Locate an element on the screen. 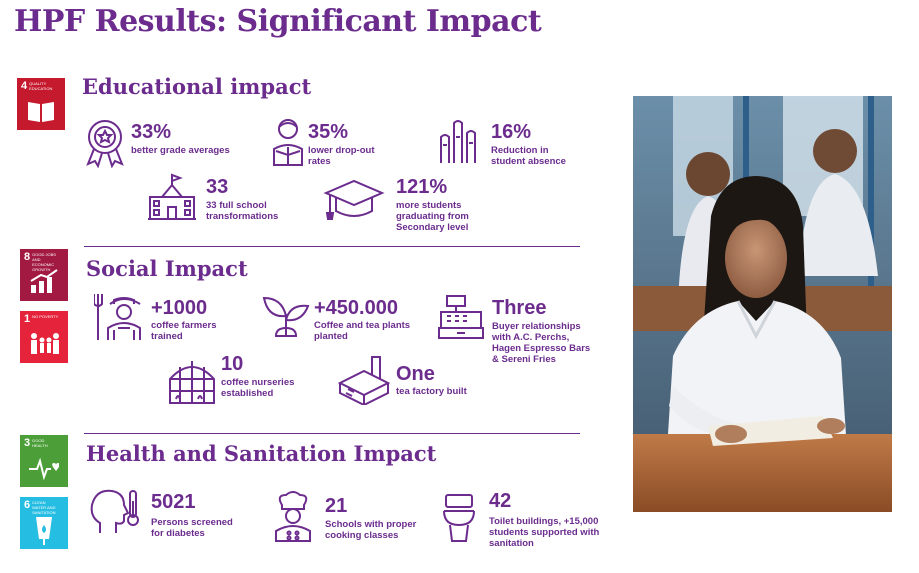  sdg-badge-quality-education: 4 QUALITY EDUCATION is located at coordinates (41, 104).